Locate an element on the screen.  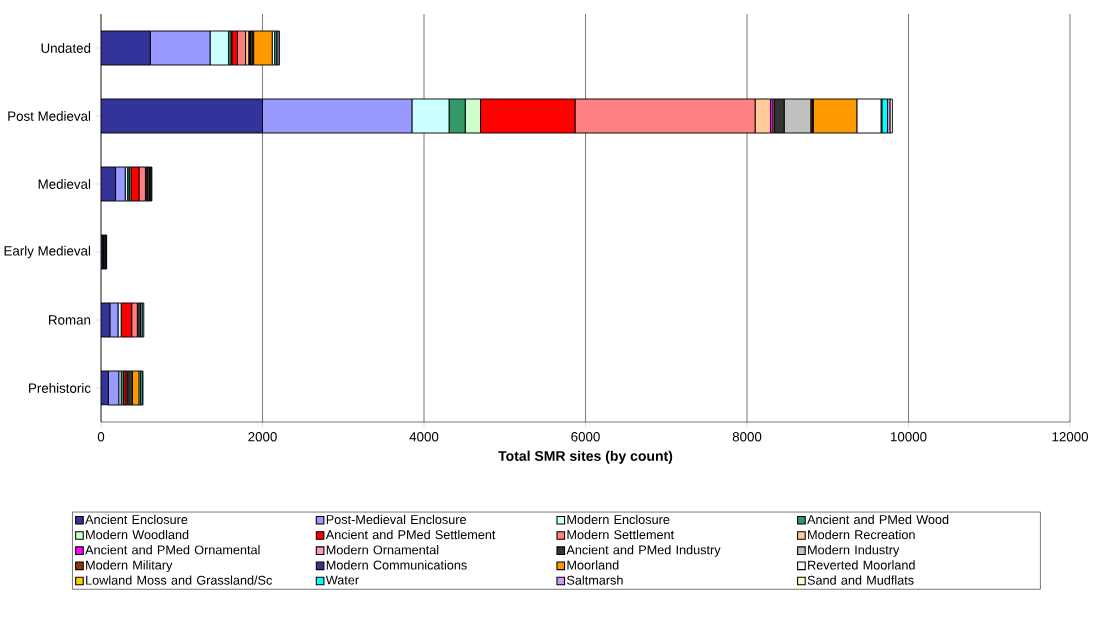
legend-label: Moorland is located at coordinates (593, 565).